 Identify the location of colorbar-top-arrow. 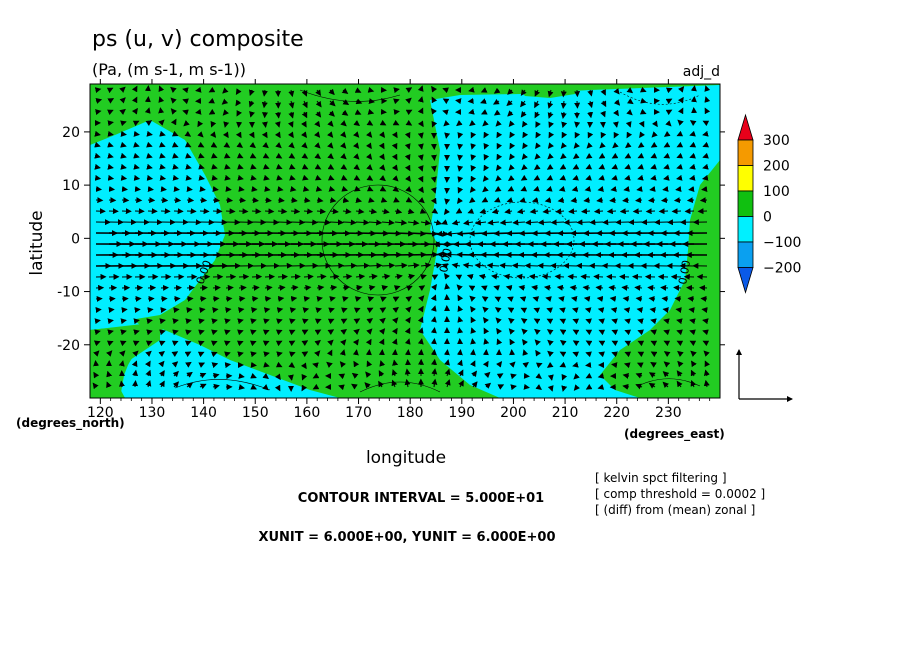
(745, 127).